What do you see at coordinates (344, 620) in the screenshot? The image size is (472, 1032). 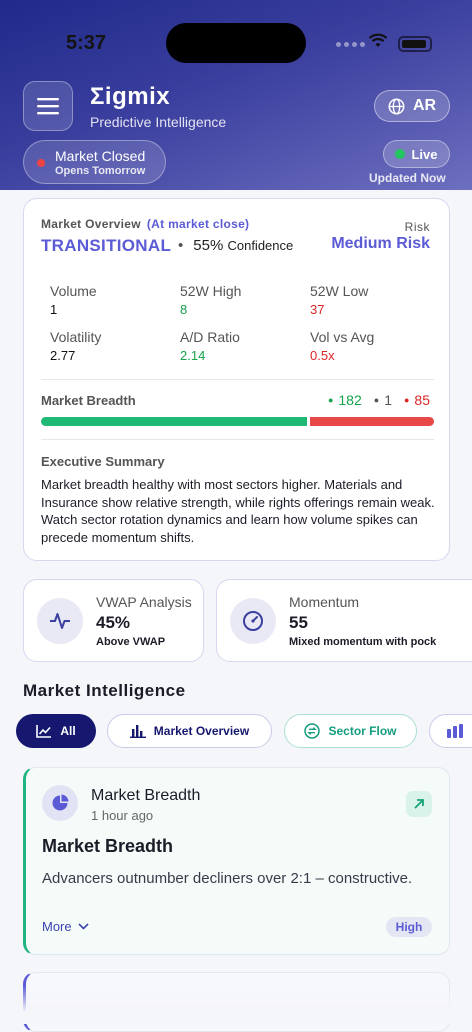 I see `momentum-card: Momentum 55 Mixed momentum with pock` at bounding box center [344, 620].